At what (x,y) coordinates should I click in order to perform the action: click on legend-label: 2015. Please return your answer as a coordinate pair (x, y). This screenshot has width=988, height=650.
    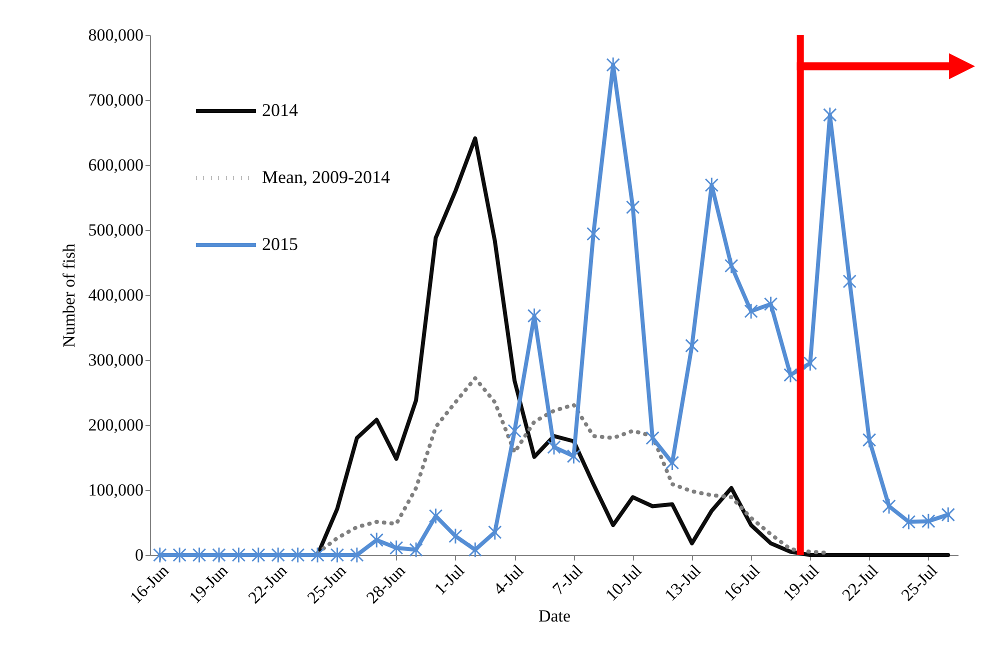
    Looking at the image, I should click on (280, 244).